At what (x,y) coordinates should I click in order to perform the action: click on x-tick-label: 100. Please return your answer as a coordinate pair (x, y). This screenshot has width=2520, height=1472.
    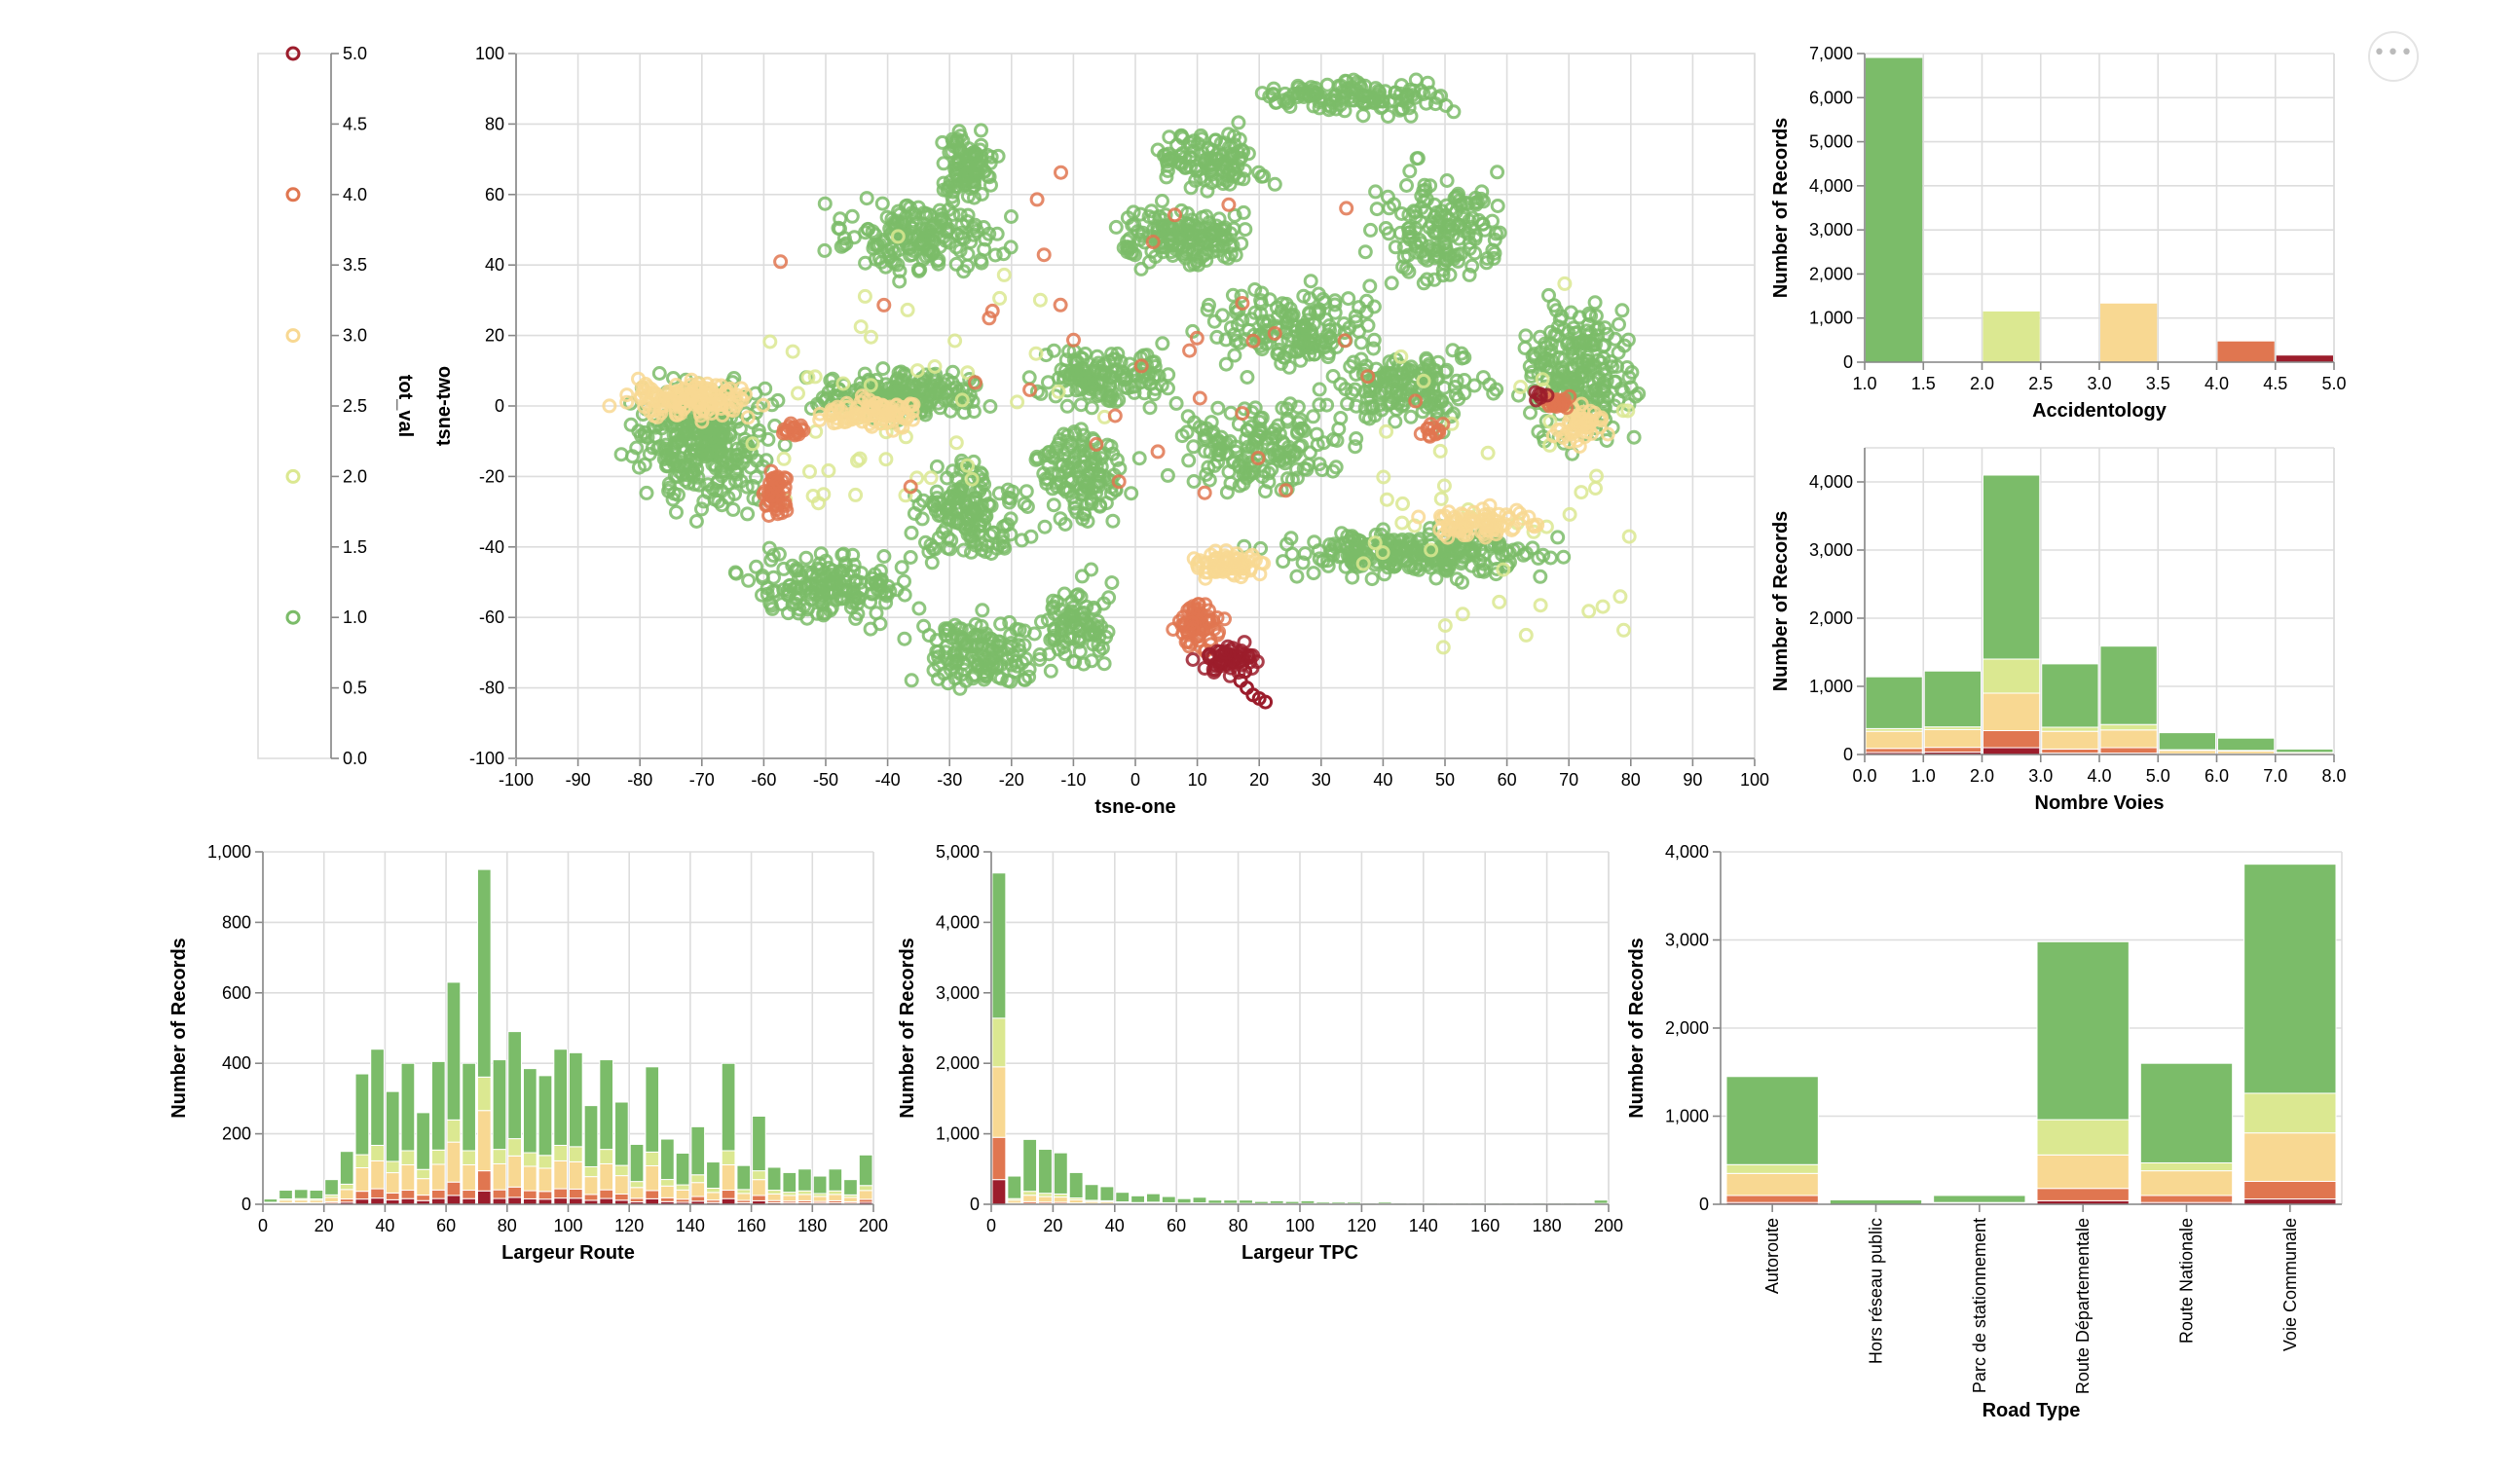
    Looking at the image, I should click on (567, 1225).